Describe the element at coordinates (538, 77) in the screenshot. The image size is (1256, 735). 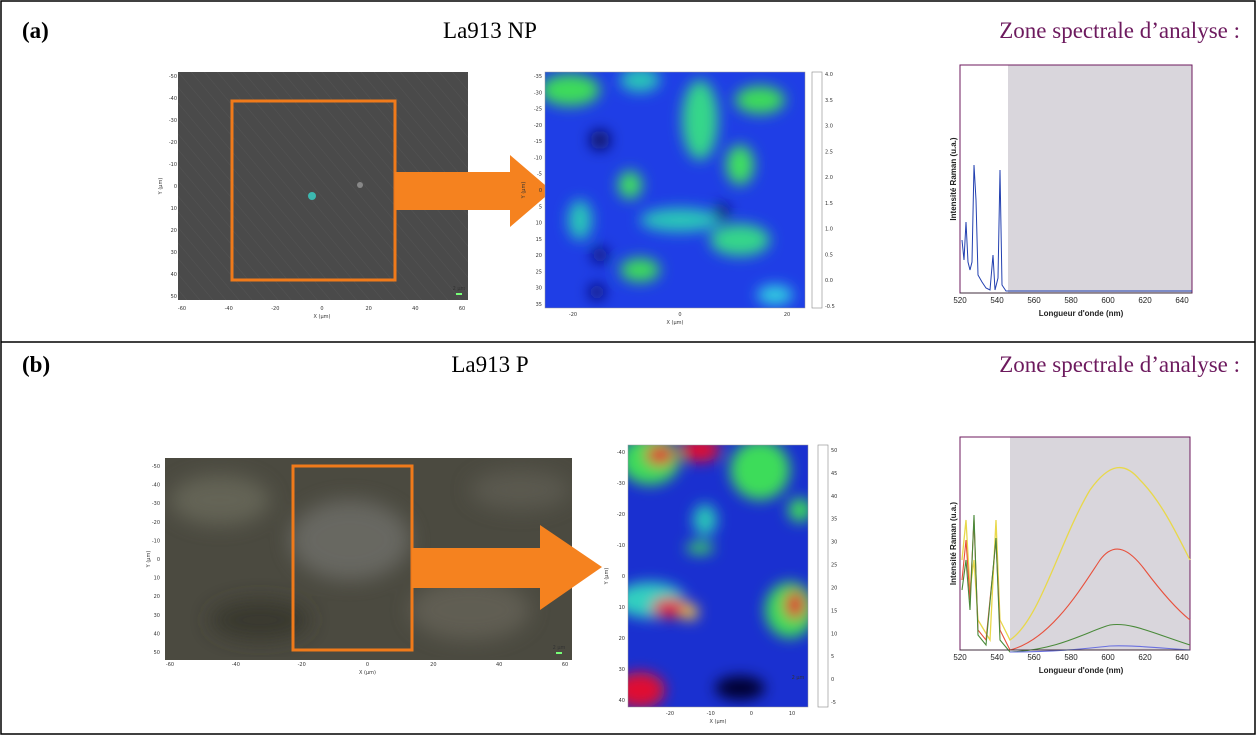
I see `y-tick-label: -35` at that location.